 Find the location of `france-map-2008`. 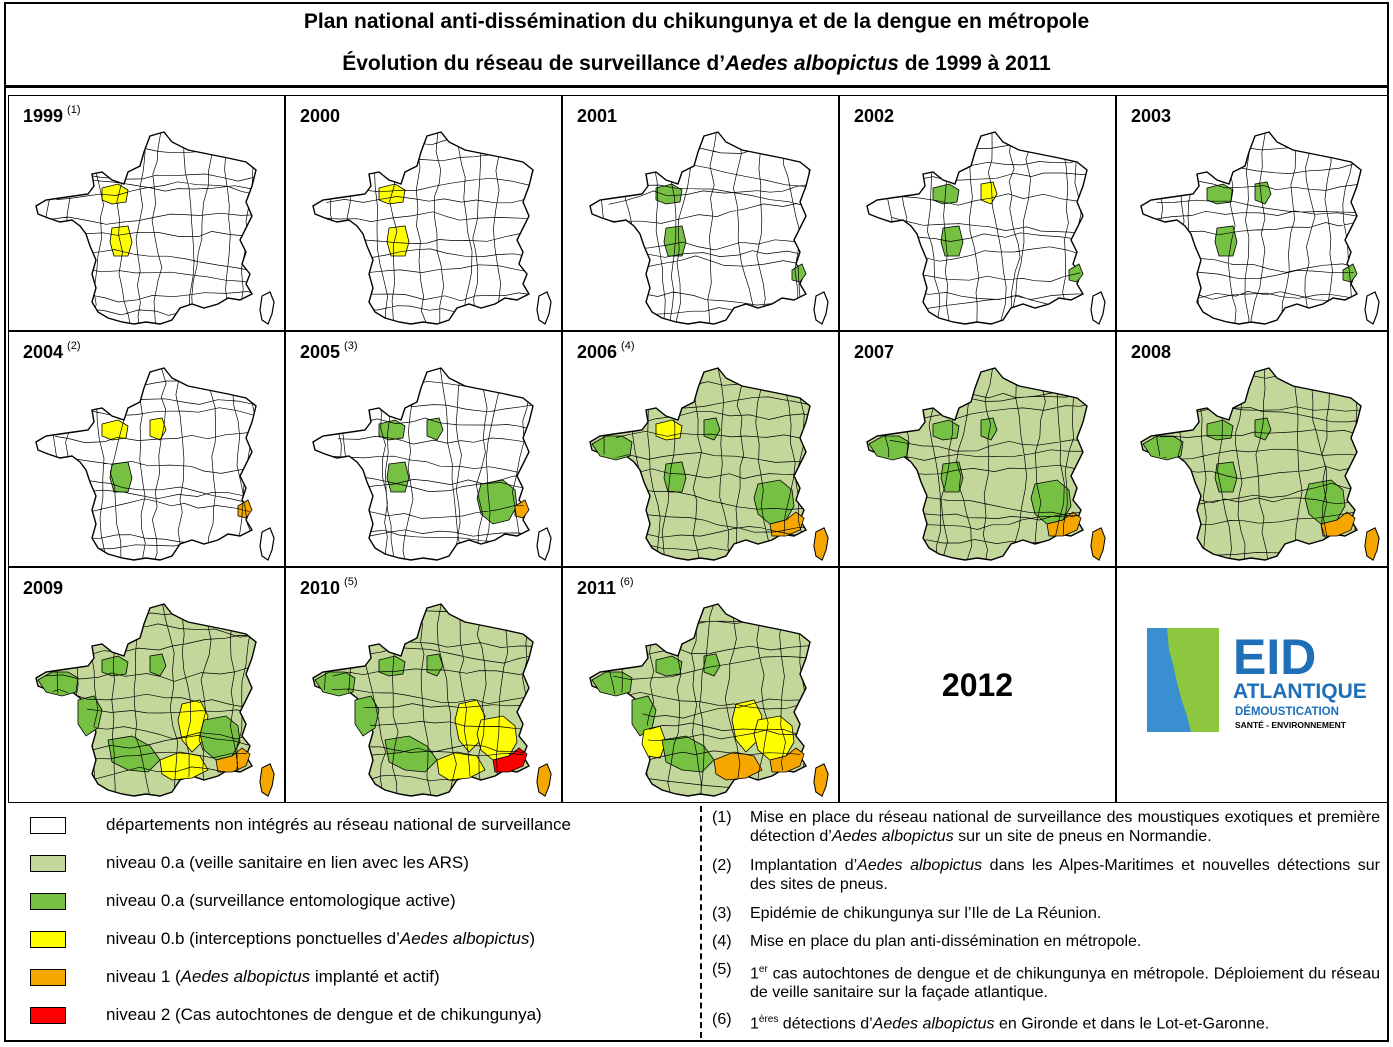

france-map-2008 is located at coordinates (1260, 464).